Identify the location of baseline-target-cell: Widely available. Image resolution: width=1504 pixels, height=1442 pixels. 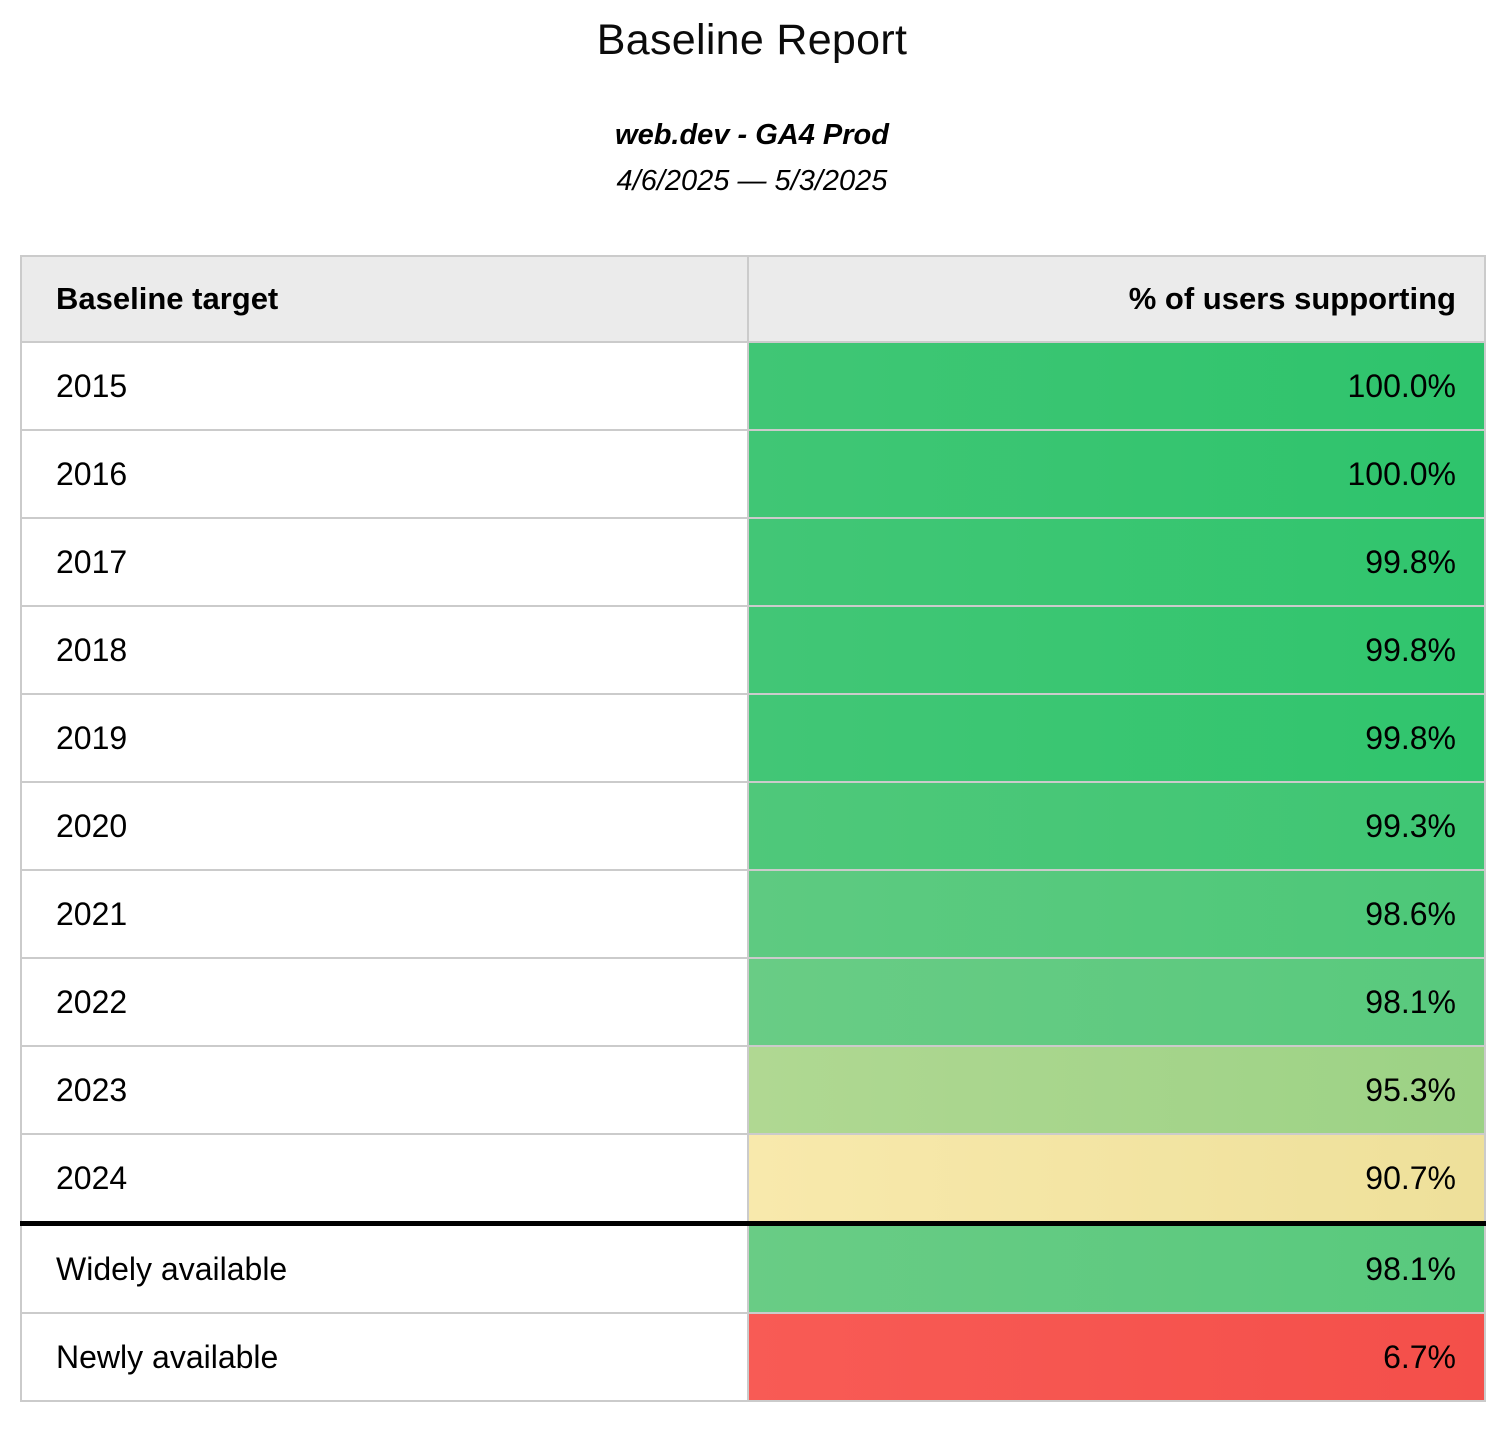
(384, 1267).